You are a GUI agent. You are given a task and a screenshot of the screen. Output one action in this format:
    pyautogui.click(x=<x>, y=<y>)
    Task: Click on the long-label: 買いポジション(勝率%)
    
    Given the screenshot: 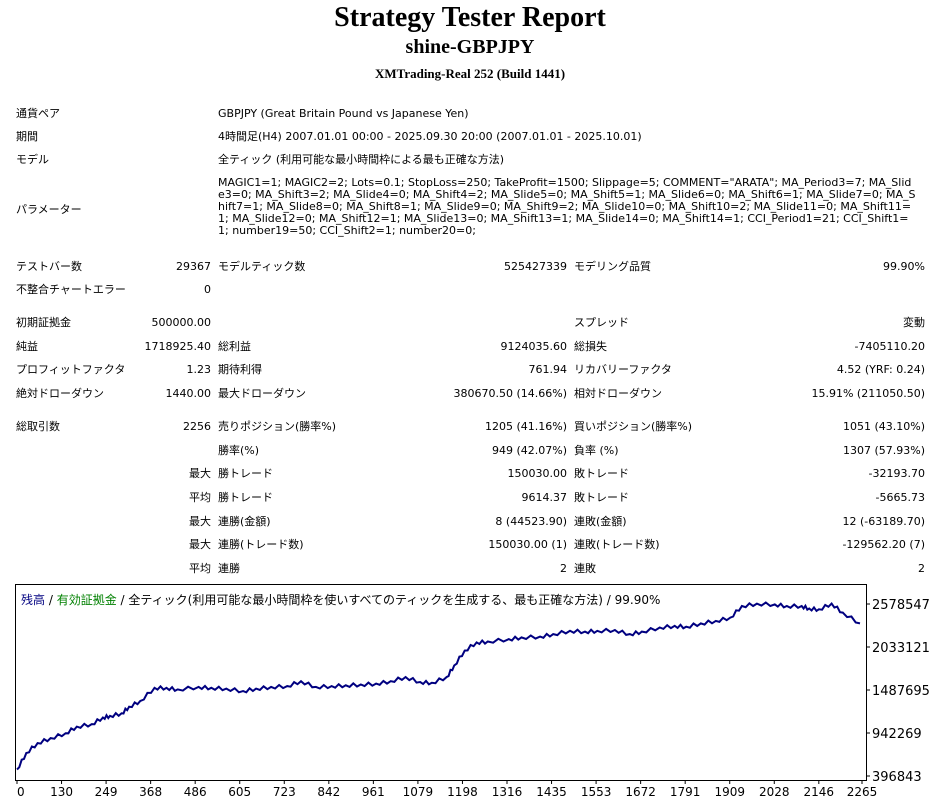 What is the action you would take?
    pyautogui.click(x=633, y=426)
    